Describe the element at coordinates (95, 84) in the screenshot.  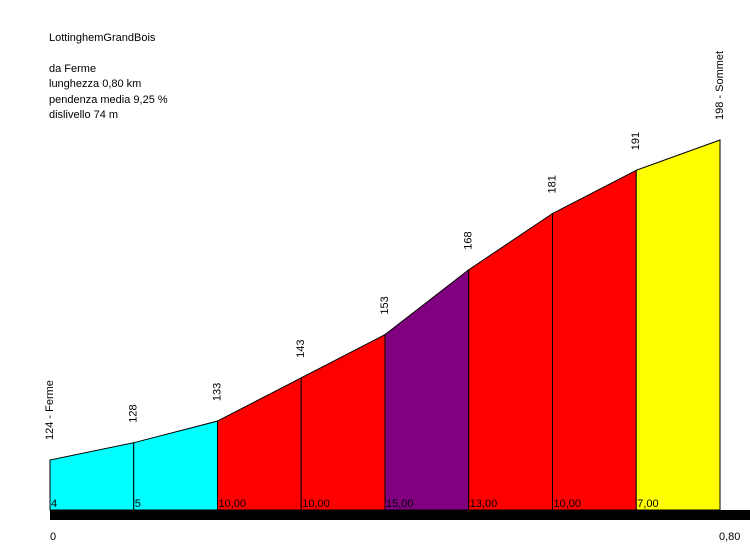
I see `route-length: lunghezza 0,80 km` at that location.